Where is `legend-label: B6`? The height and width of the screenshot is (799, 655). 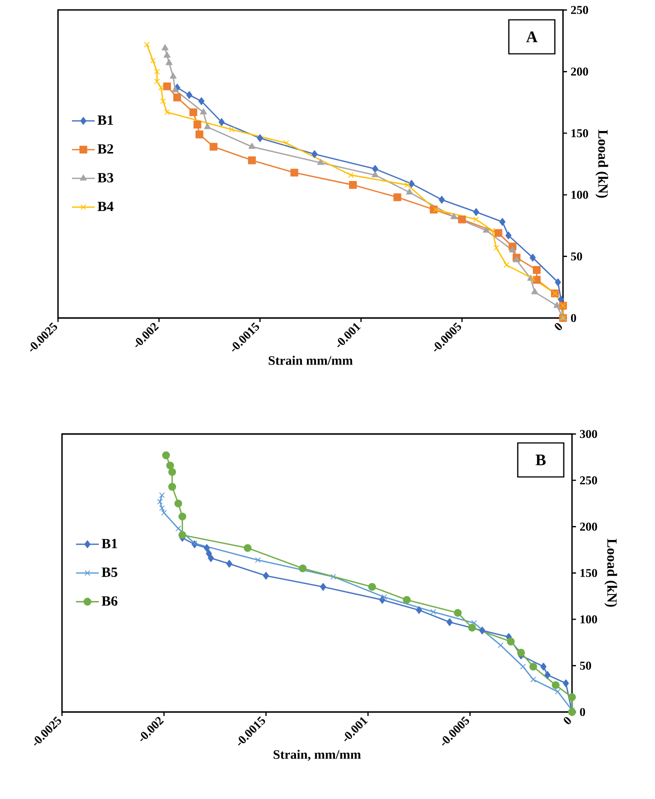 legend-label: B6 is located at coordinates (110, 601).